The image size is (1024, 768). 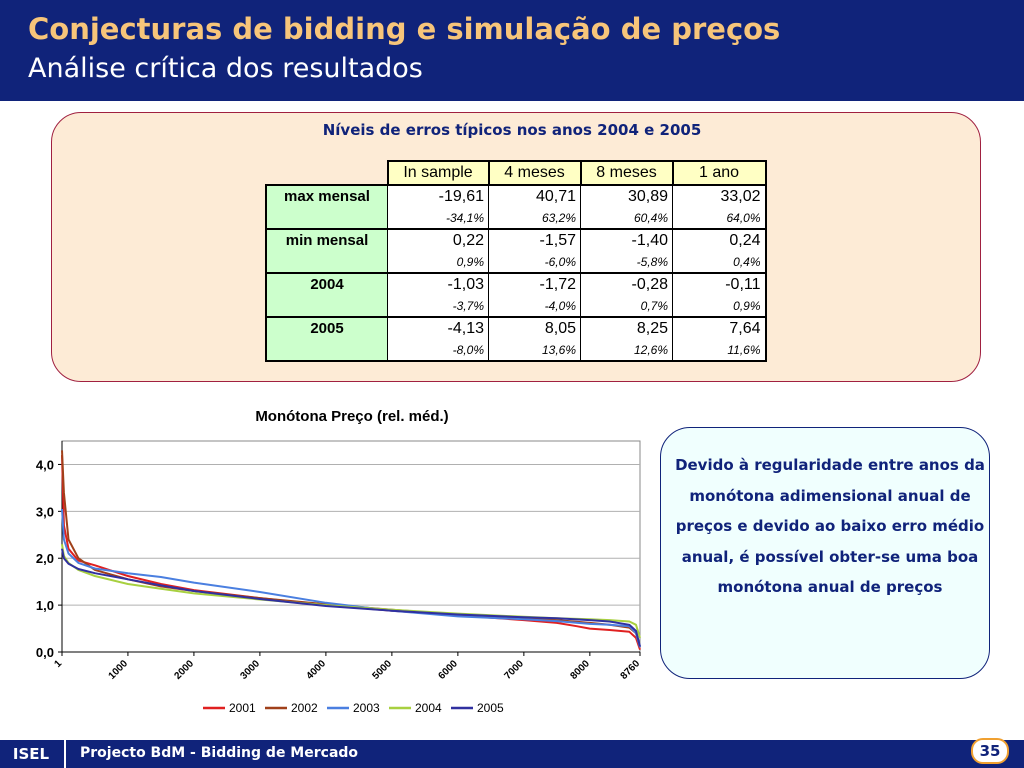 I want to click on table-cell: 0,22, so click(x=438, y=240).